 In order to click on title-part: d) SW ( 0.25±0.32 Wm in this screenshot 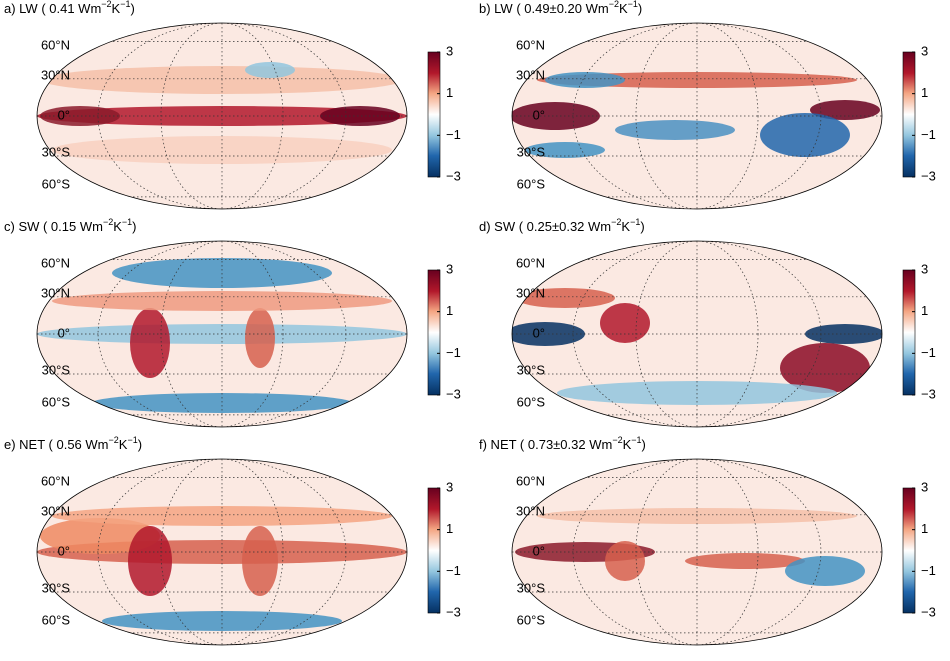, I will do `click(545, 226)`.